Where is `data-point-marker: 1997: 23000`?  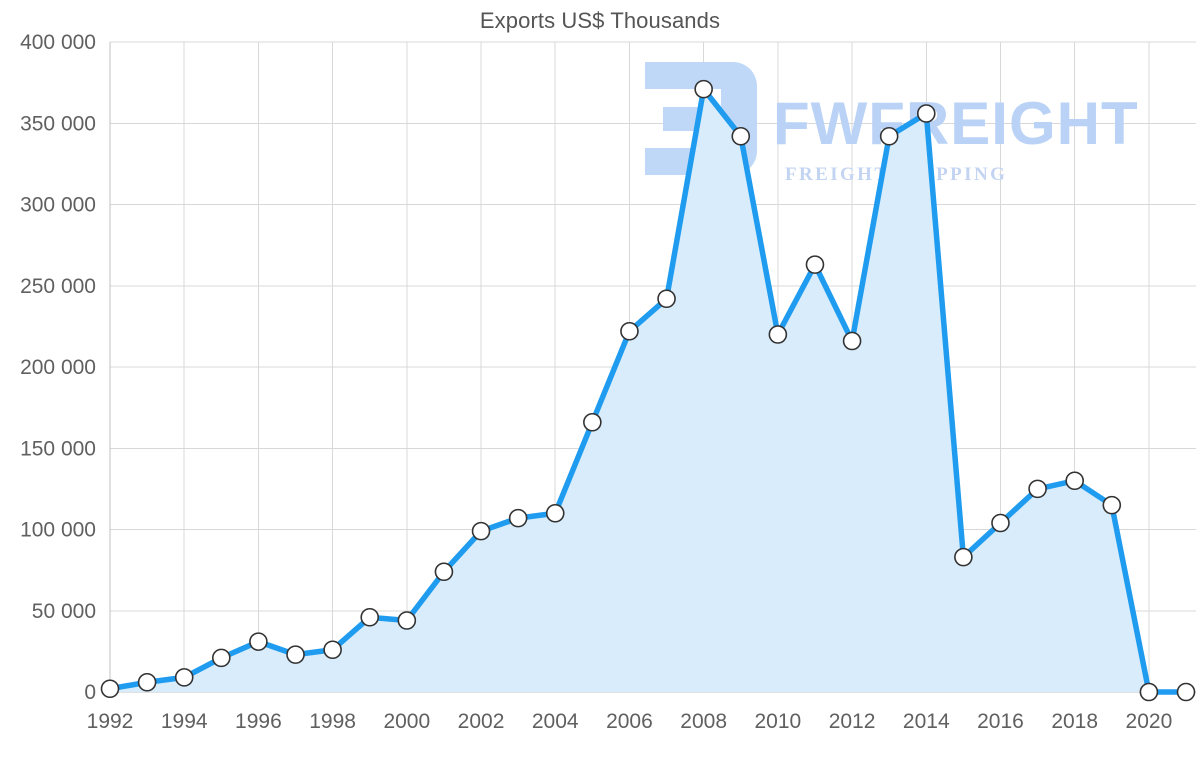
data-point-marker: 1997: 23000 is located at coordinates (295, 654).